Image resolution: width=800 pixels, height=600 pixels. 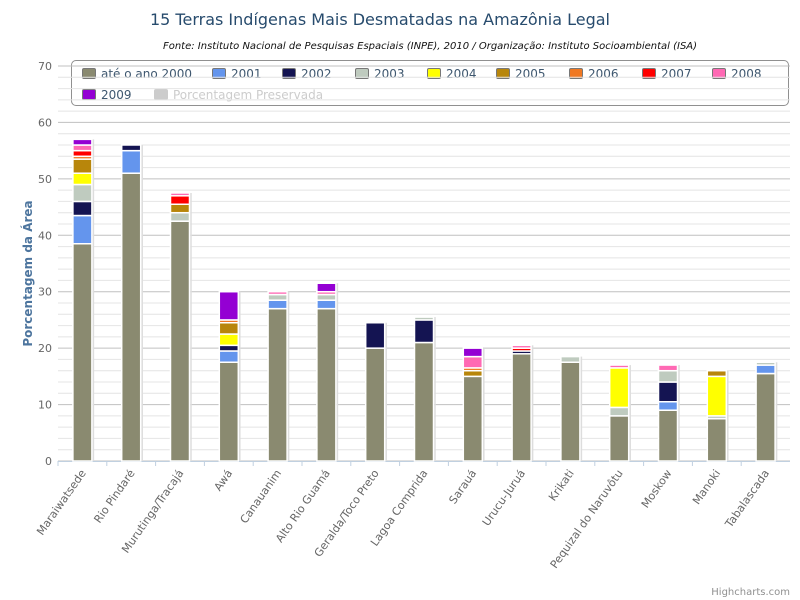 I want to click on x-tick-label: Awá, so click(x=224, y=480).